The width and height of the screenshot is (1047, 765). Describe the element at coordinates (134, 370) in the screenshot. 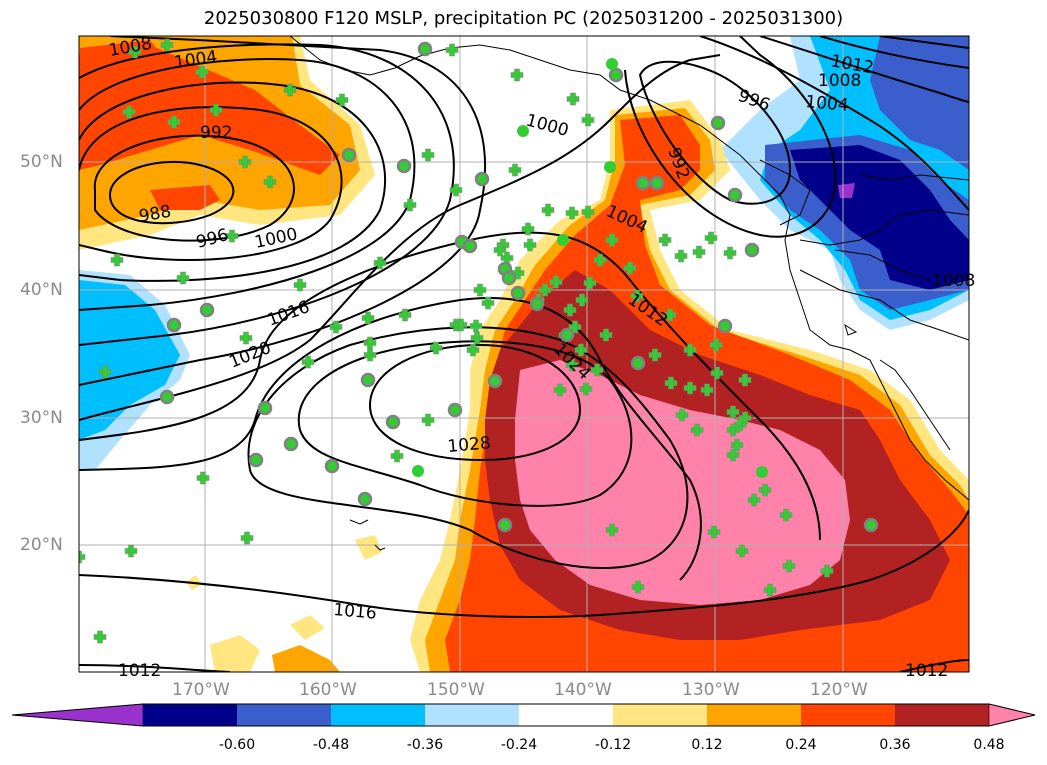

I see `precip-shading-west-negative` at that location.